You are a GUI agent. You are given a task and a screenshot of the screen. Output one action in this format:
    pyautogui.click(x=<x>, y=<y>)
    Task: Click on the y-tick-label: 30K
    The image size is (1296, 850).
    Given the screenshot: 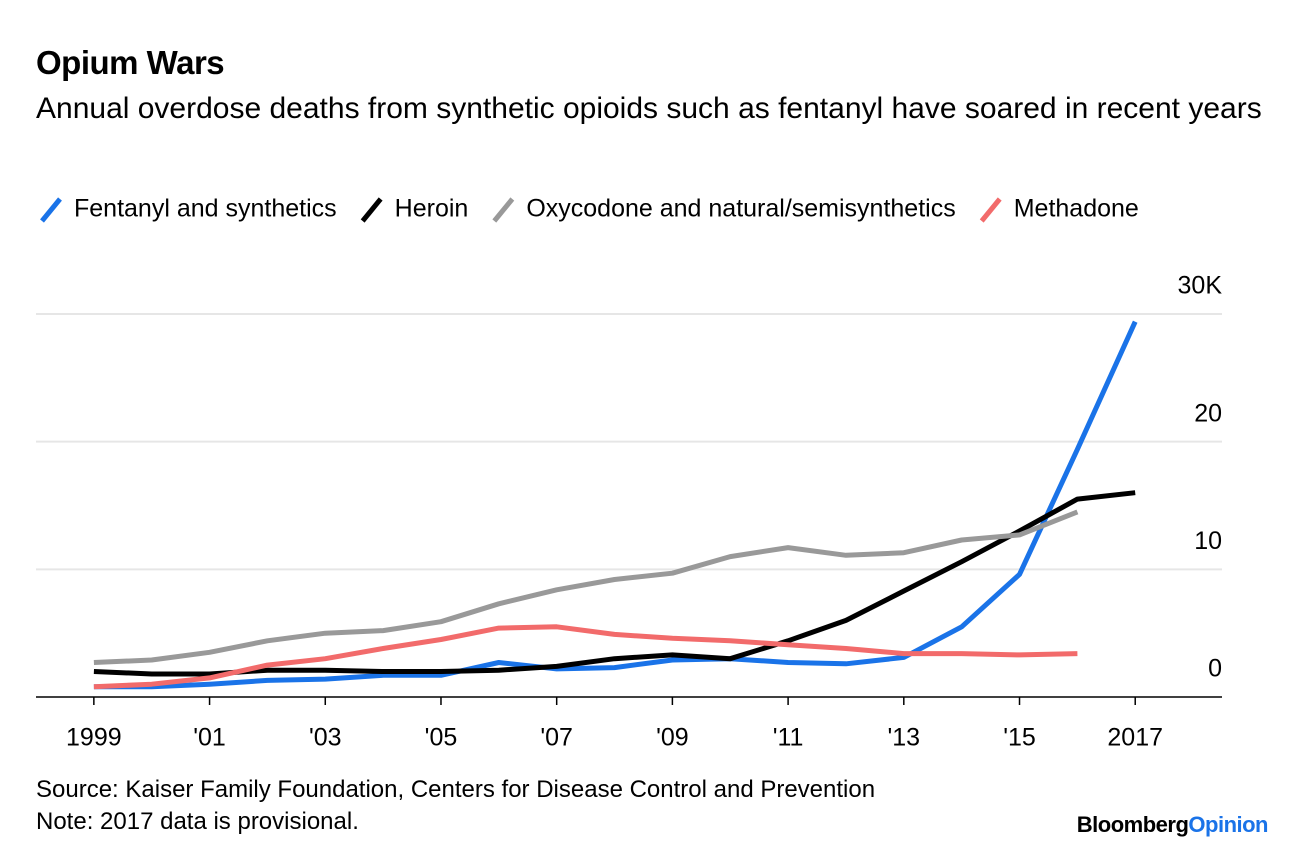 What is the action you would take?
    pyautogui.click(x=1200, y=286)
    